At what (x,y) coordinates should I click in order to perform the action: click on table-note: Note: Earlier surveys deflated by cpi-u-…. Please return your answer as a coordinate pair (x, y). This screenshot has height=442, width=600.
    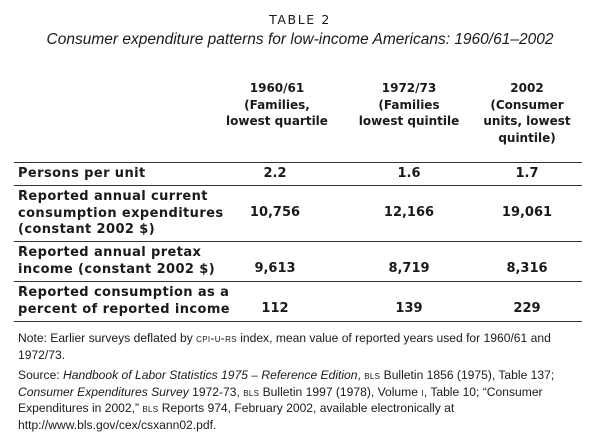
    Looking at the image, I should click on (284, 346).